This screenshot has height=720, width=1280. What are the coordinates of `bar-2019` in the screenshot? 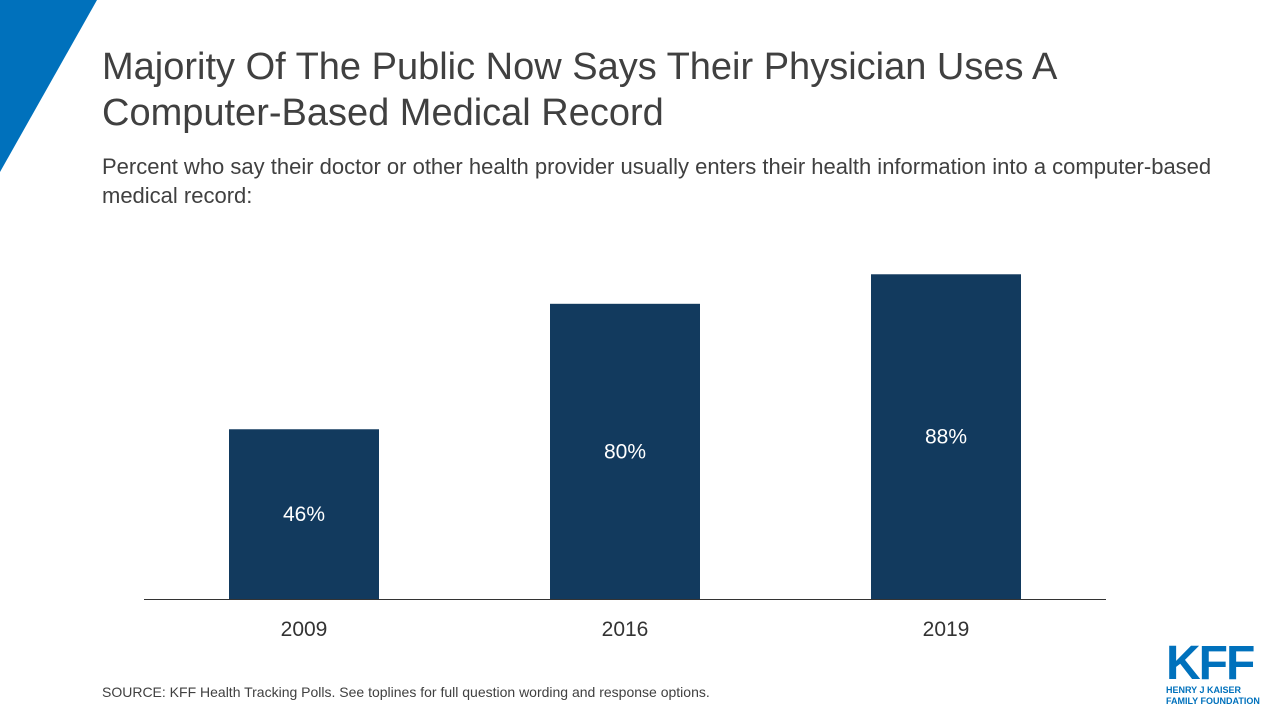 It's located at (946, 436).